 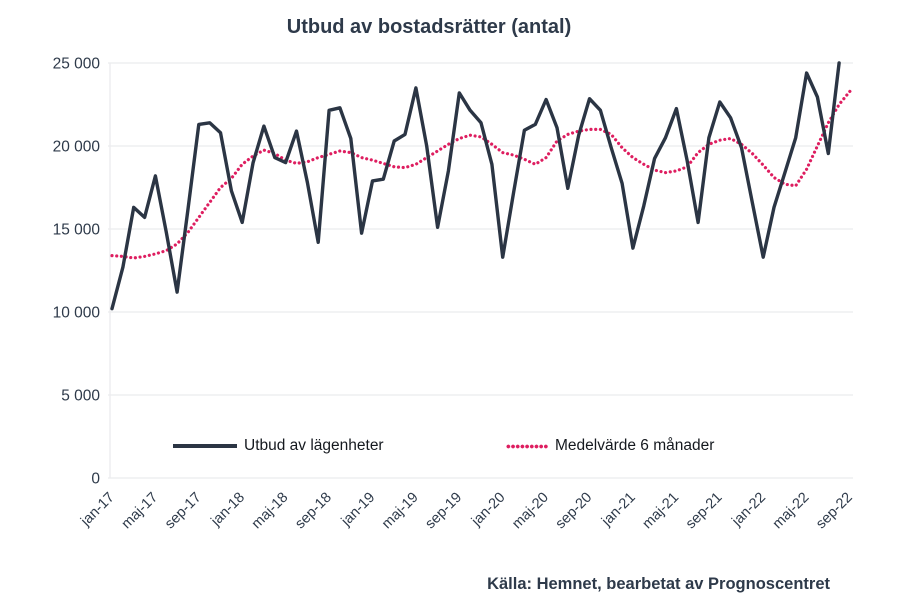 What do you see at coordinates (77, 147) in the screenshot?
I see `y-tick-label: 20 000` at bounding box center [77, 147].